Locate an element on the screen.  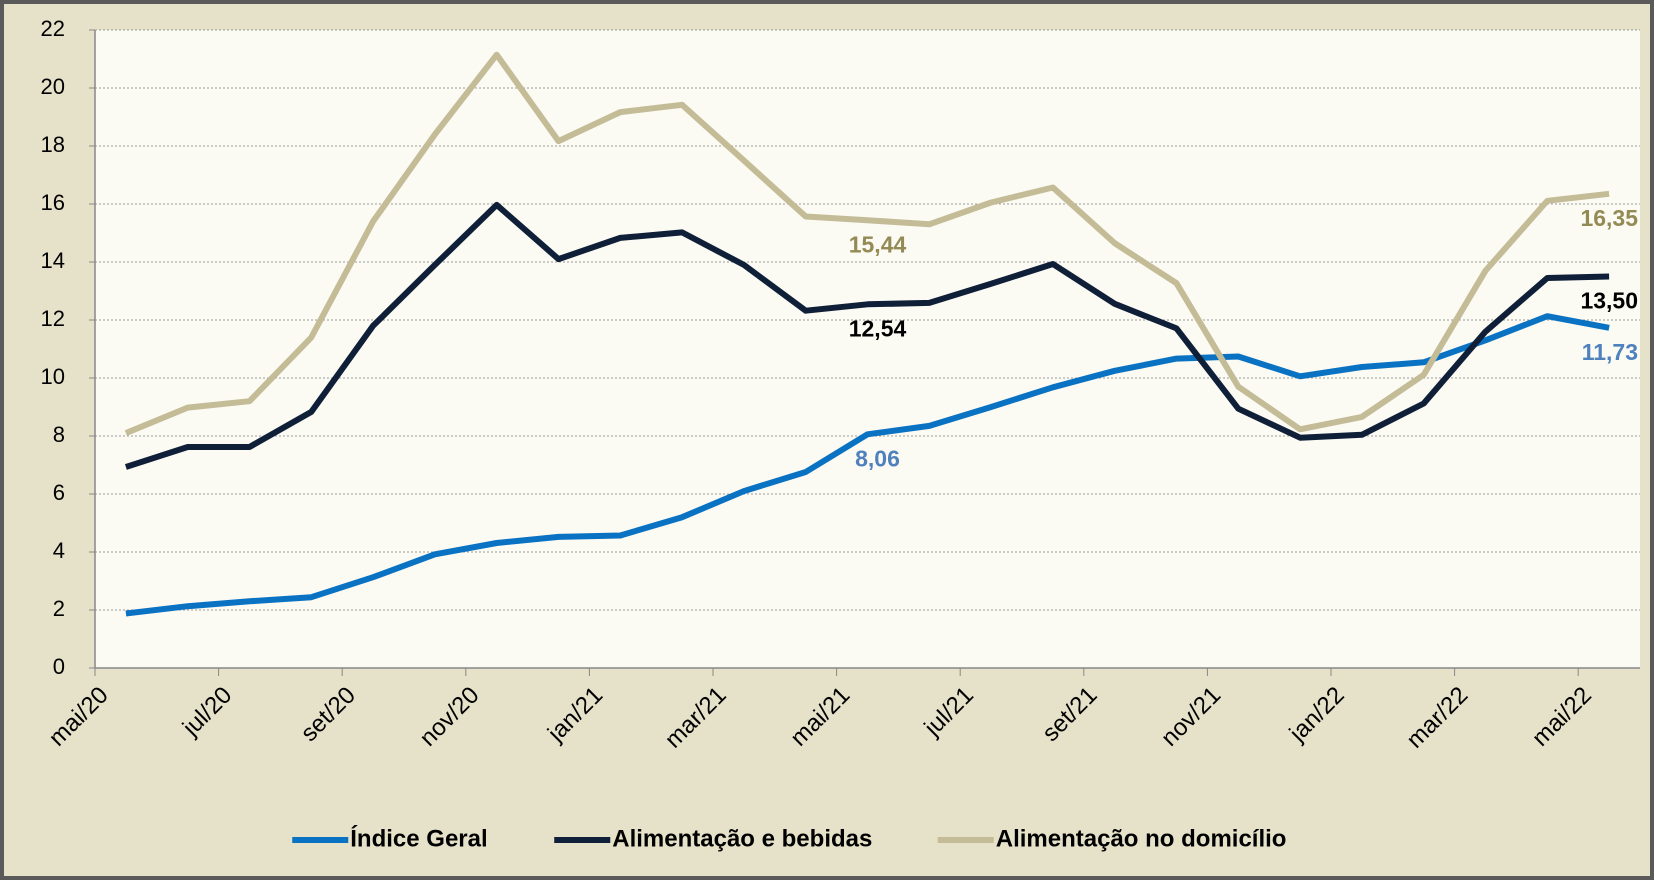
y-tick-label: 0 is located at coordinates (59, 666).